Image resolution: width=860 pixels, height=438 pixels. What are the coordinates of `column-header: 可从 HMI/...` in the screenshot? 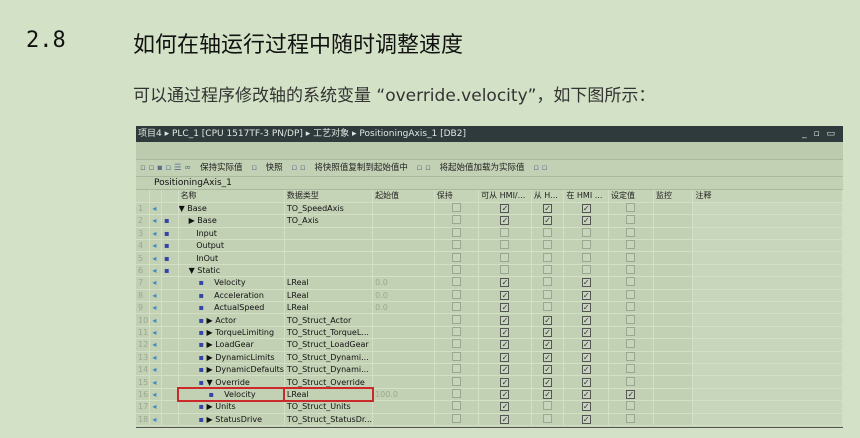 It's located at (505, 196).